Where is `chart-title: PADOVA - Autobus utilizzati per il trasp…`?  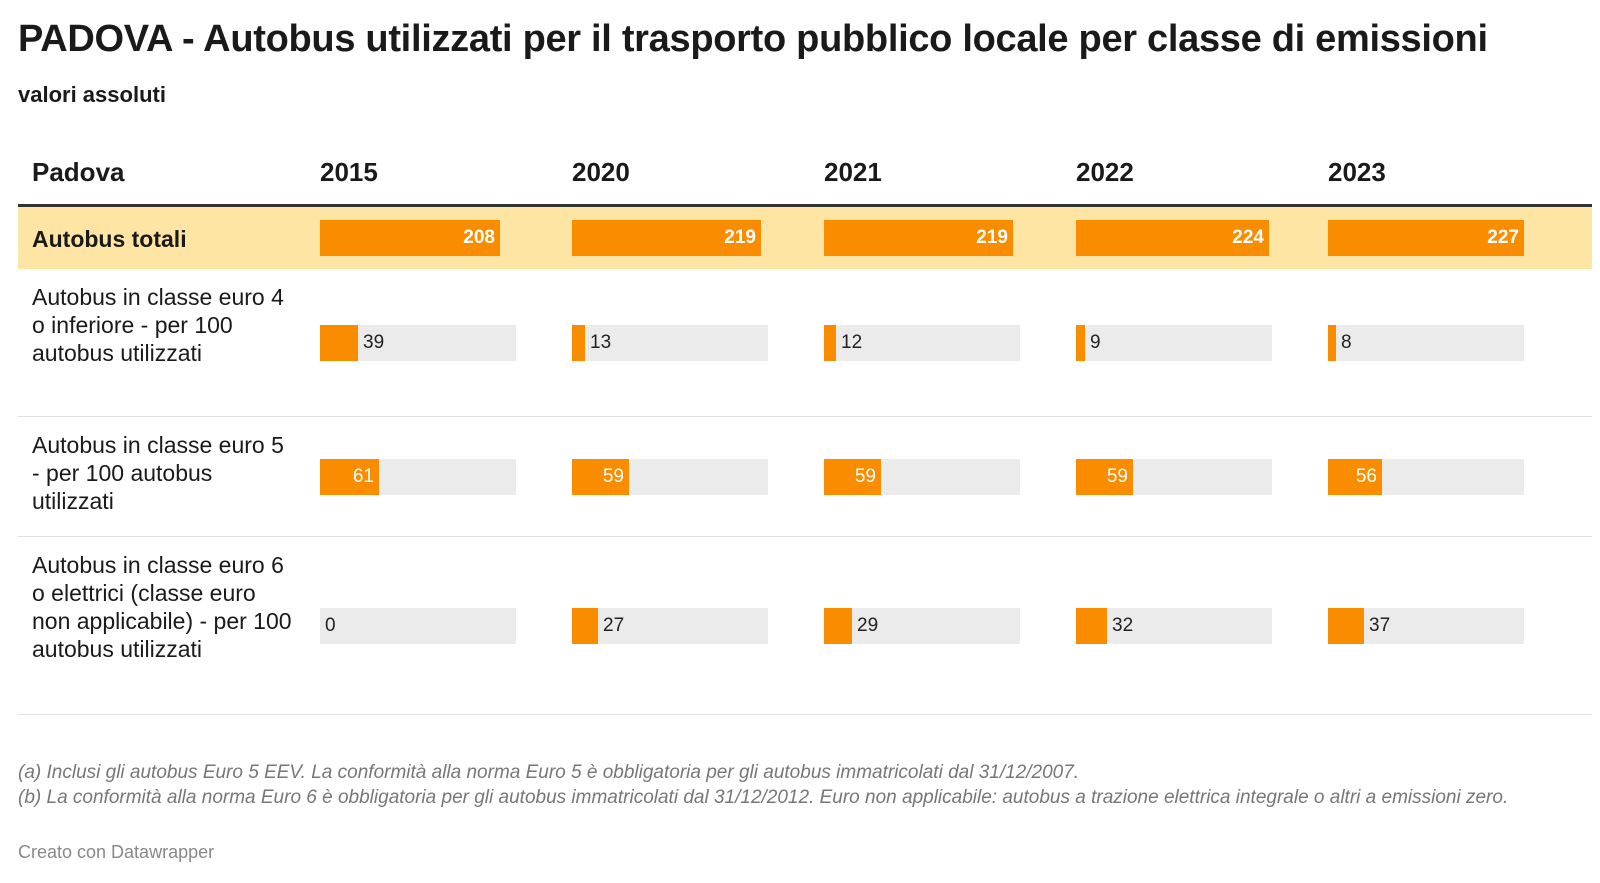 chart-title: PADOVA - Autobus utilizzati per il trasp… is located at coordinates (753, 39).